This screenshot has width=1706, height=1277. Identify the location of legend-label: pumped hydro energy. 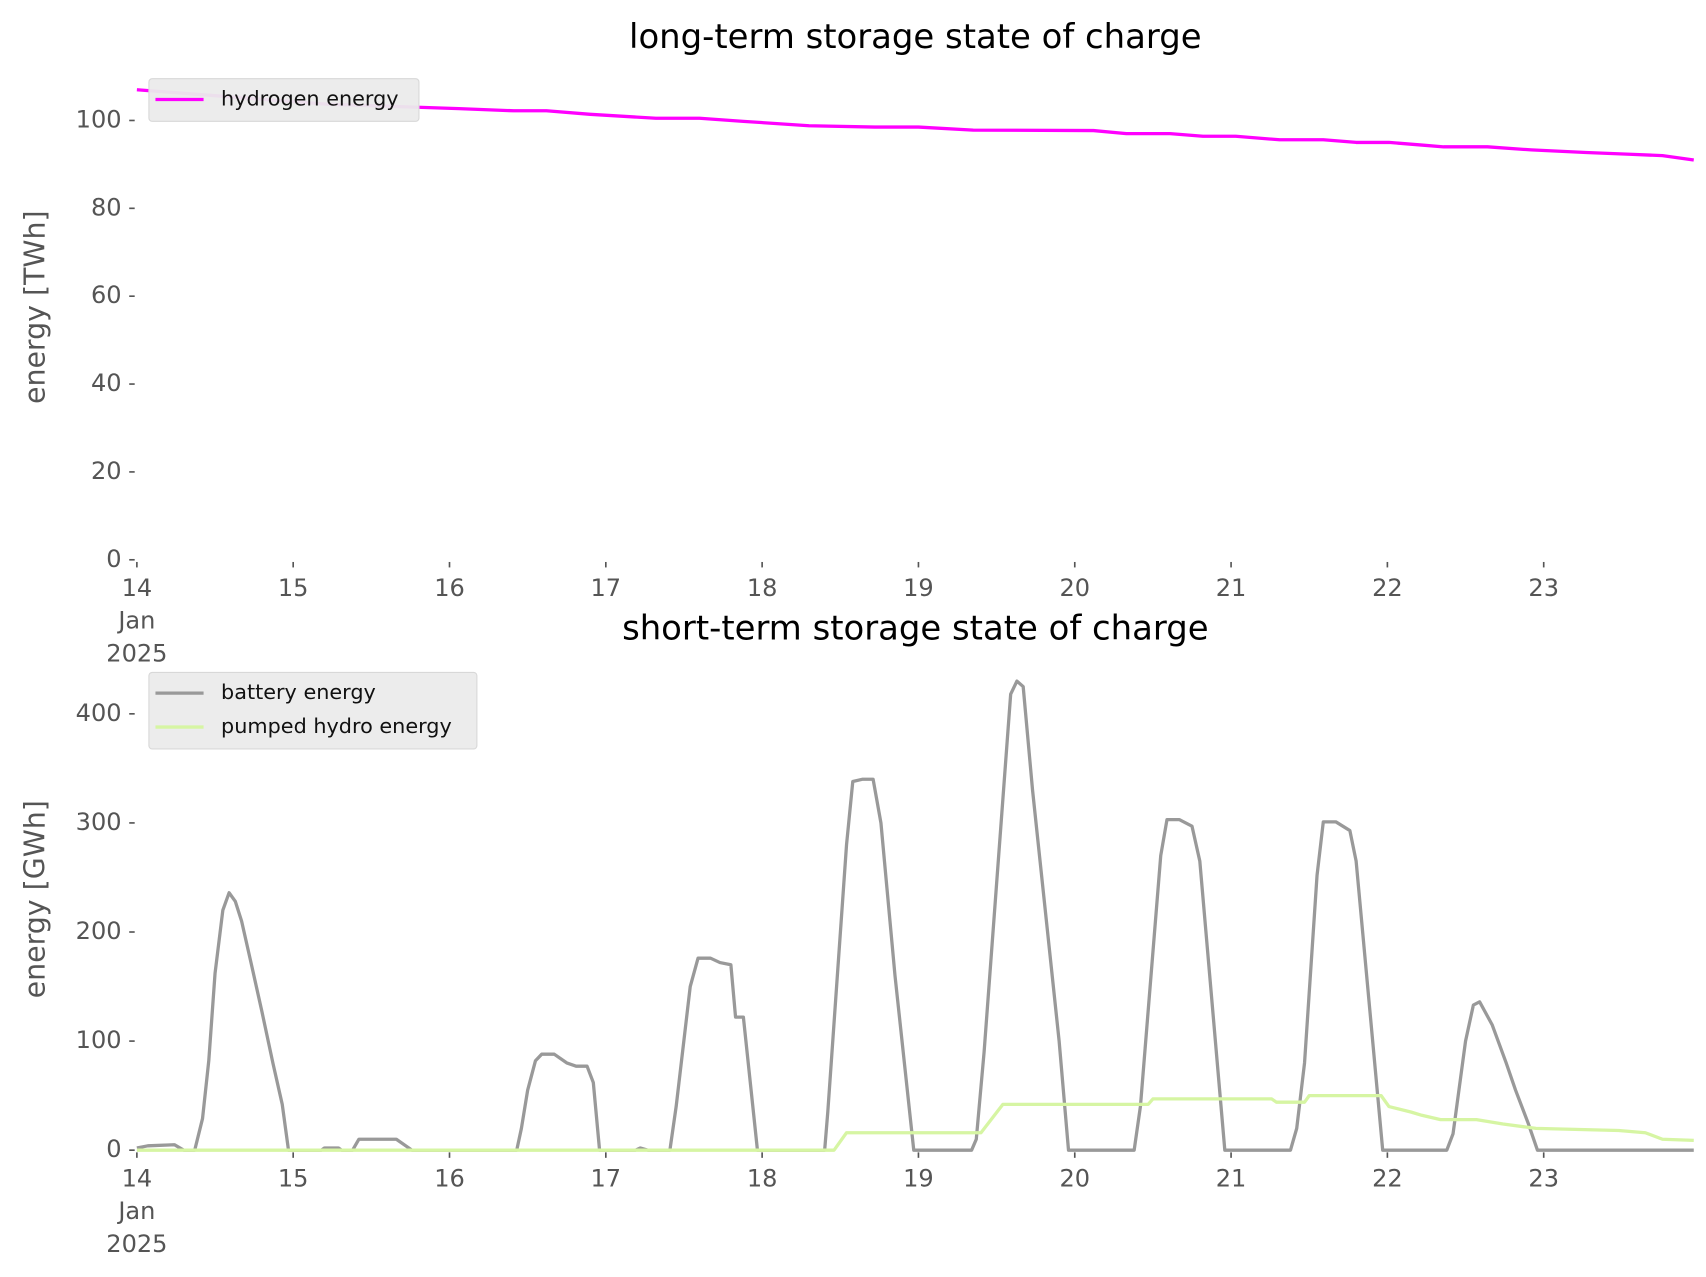
(336, 726).